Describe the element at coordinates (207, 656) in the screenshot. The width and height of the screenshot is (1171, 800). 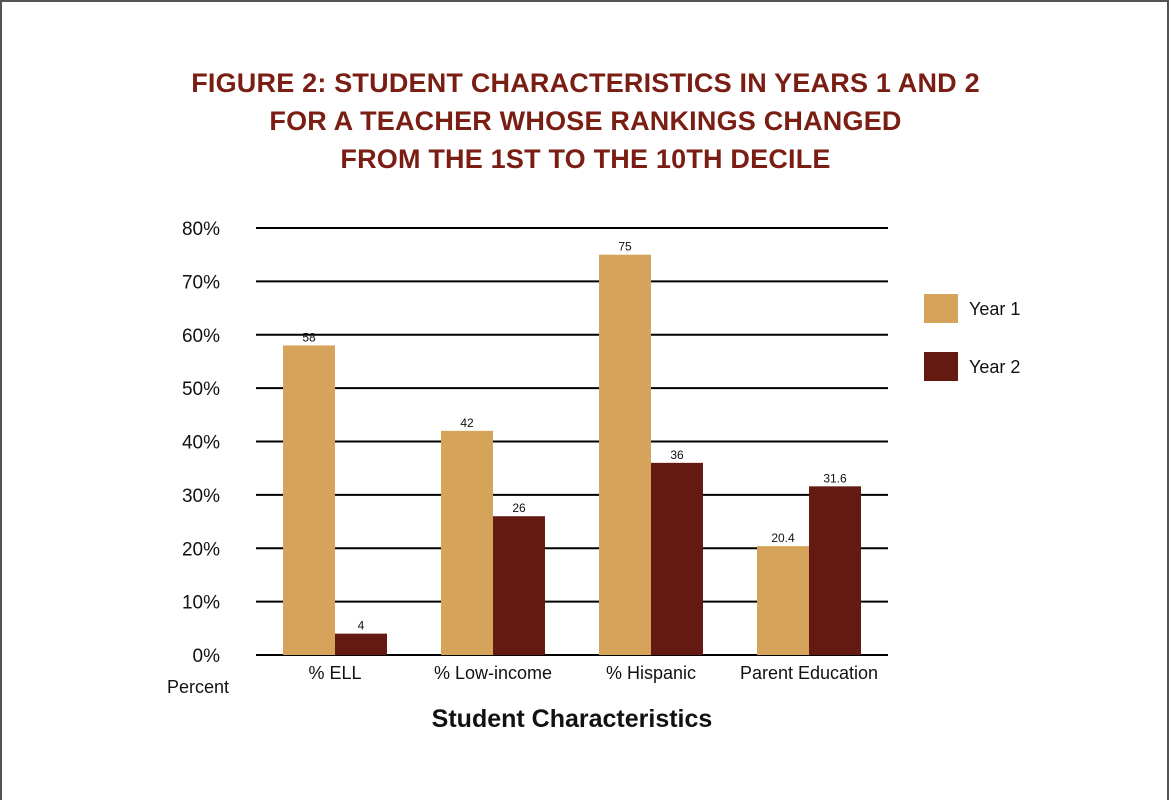
I see `y-tick-label: 0%` at that location.